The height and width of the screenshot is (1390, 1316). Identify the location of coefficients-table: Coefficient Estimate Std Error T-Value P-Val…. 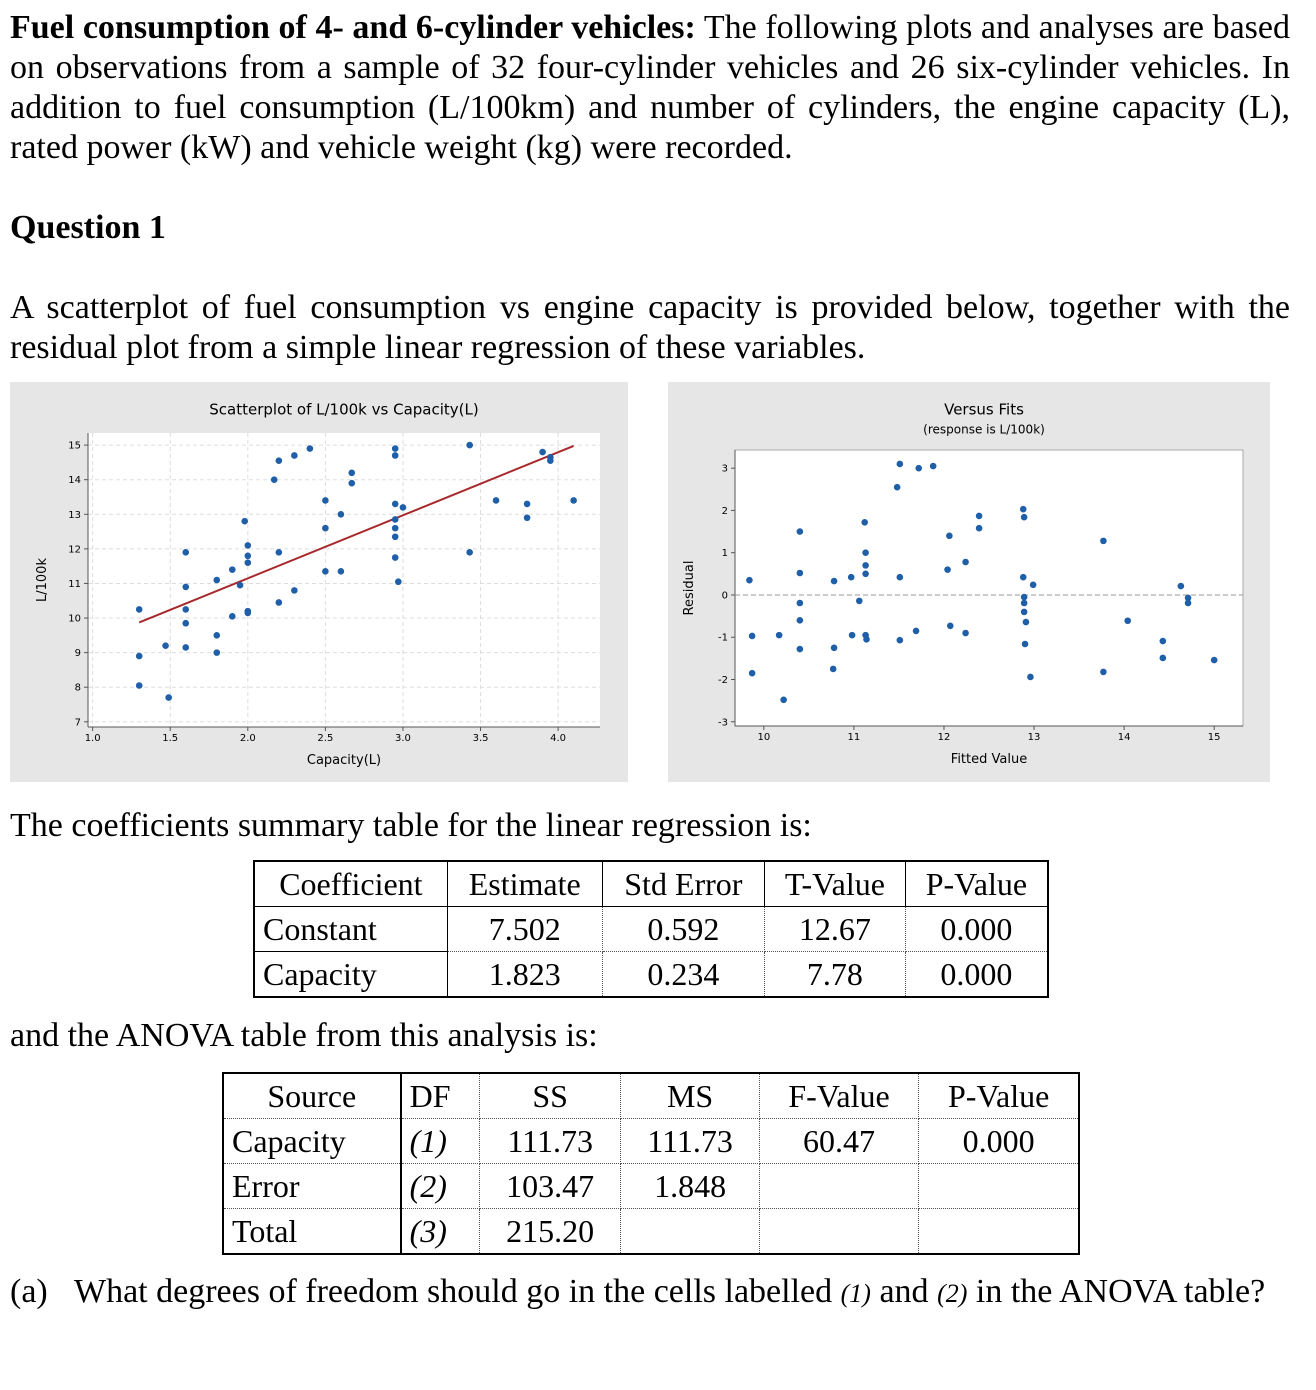
(651, 929).